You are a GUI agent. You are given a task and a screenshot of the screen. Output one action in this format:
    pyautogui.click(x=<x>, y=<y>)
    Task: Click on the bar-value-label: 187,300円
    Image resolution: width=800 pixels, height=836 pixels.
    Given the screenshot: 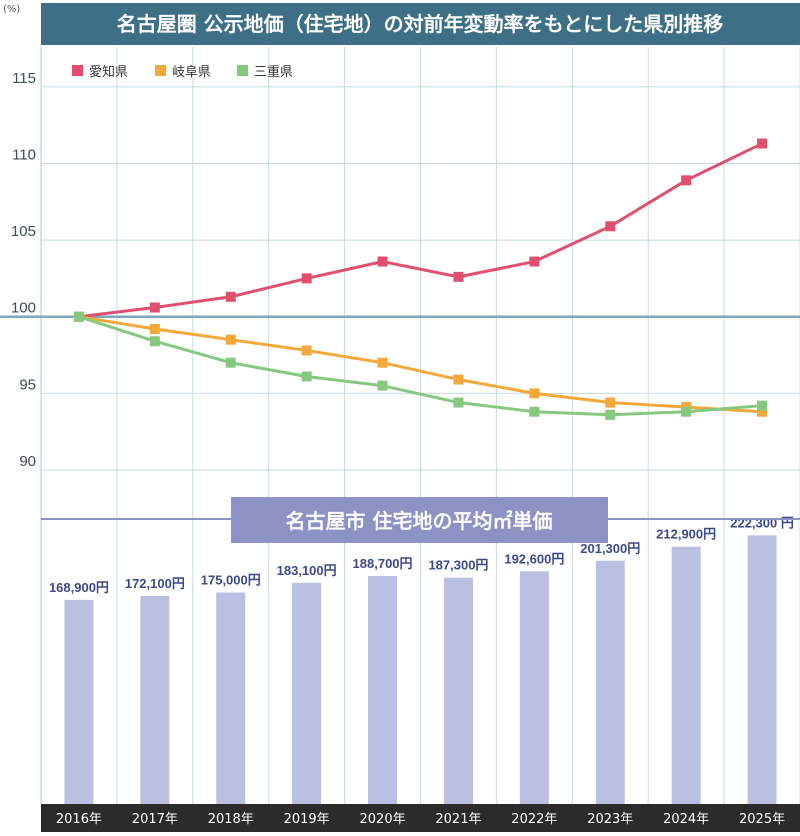 What is the action you would take?
    pyautogui.click(x=458, y=565)
    